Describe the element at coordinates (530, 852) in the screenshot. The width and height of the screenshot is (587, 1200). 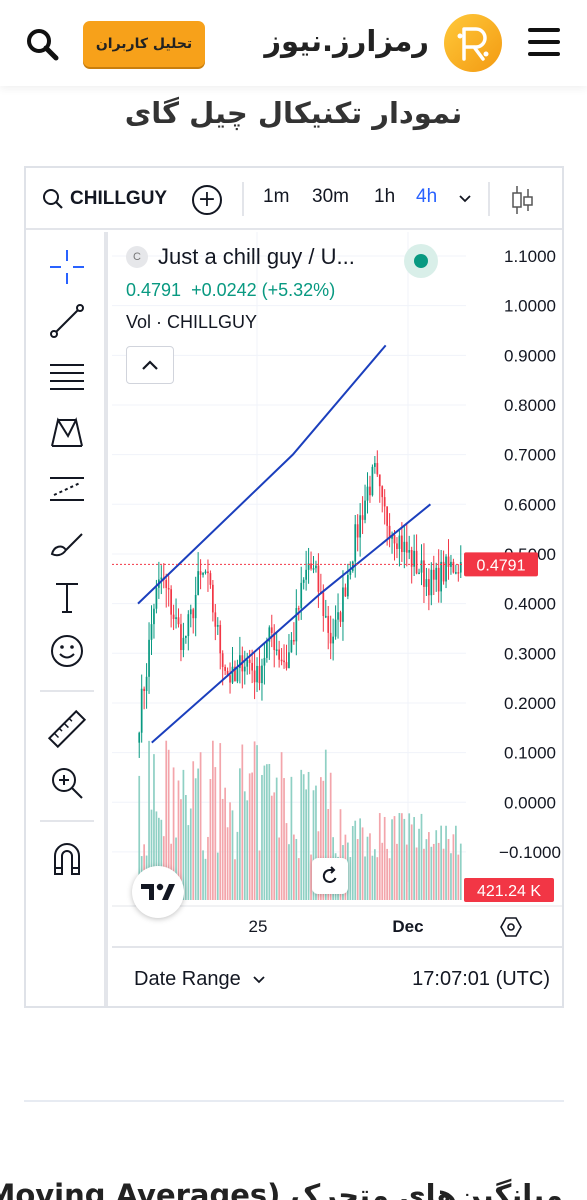
I see `price-axis-label: −0.1000` at that location.